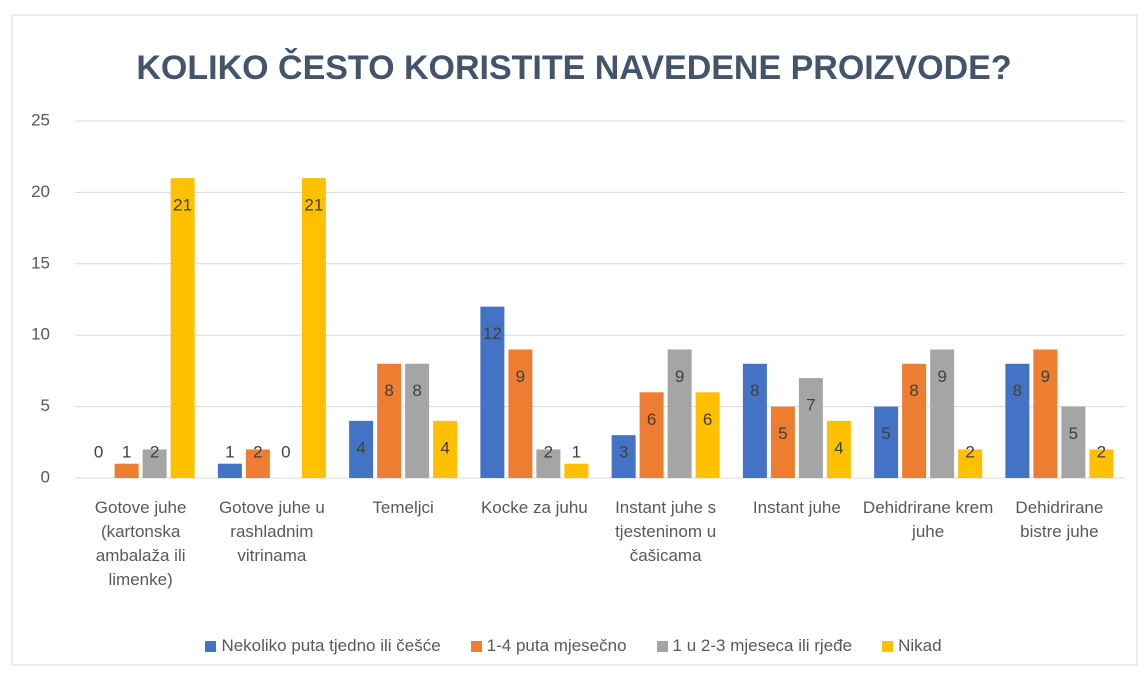 The height and width of the screenshot is (677, 1147). What do you see at coordinates (796, 507) in the screenshot?
I see `x-tick-label: Instant juhe` at bounding box center [796, 507].